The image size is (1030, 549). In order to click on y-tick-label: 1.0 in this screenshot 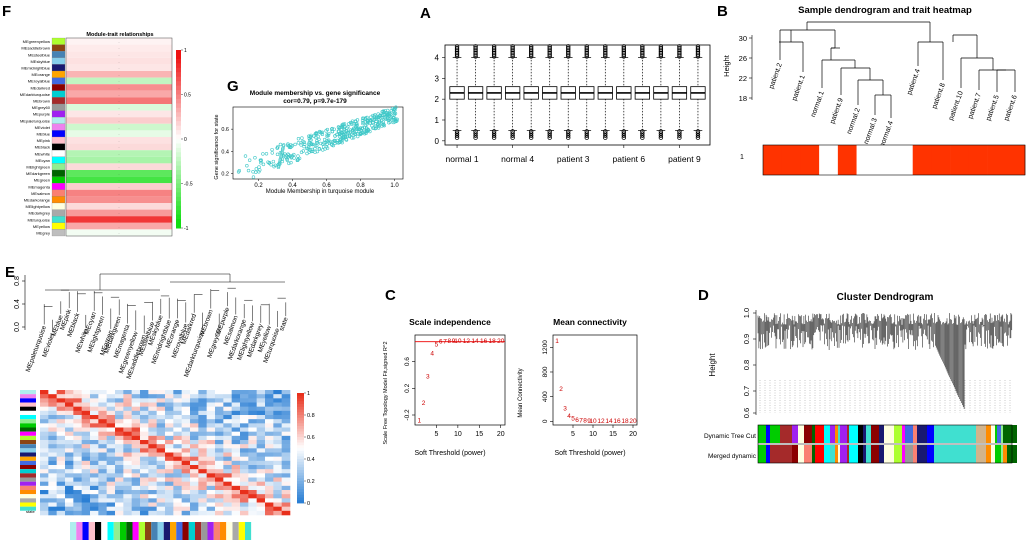, I will do `click(746, 313)`.